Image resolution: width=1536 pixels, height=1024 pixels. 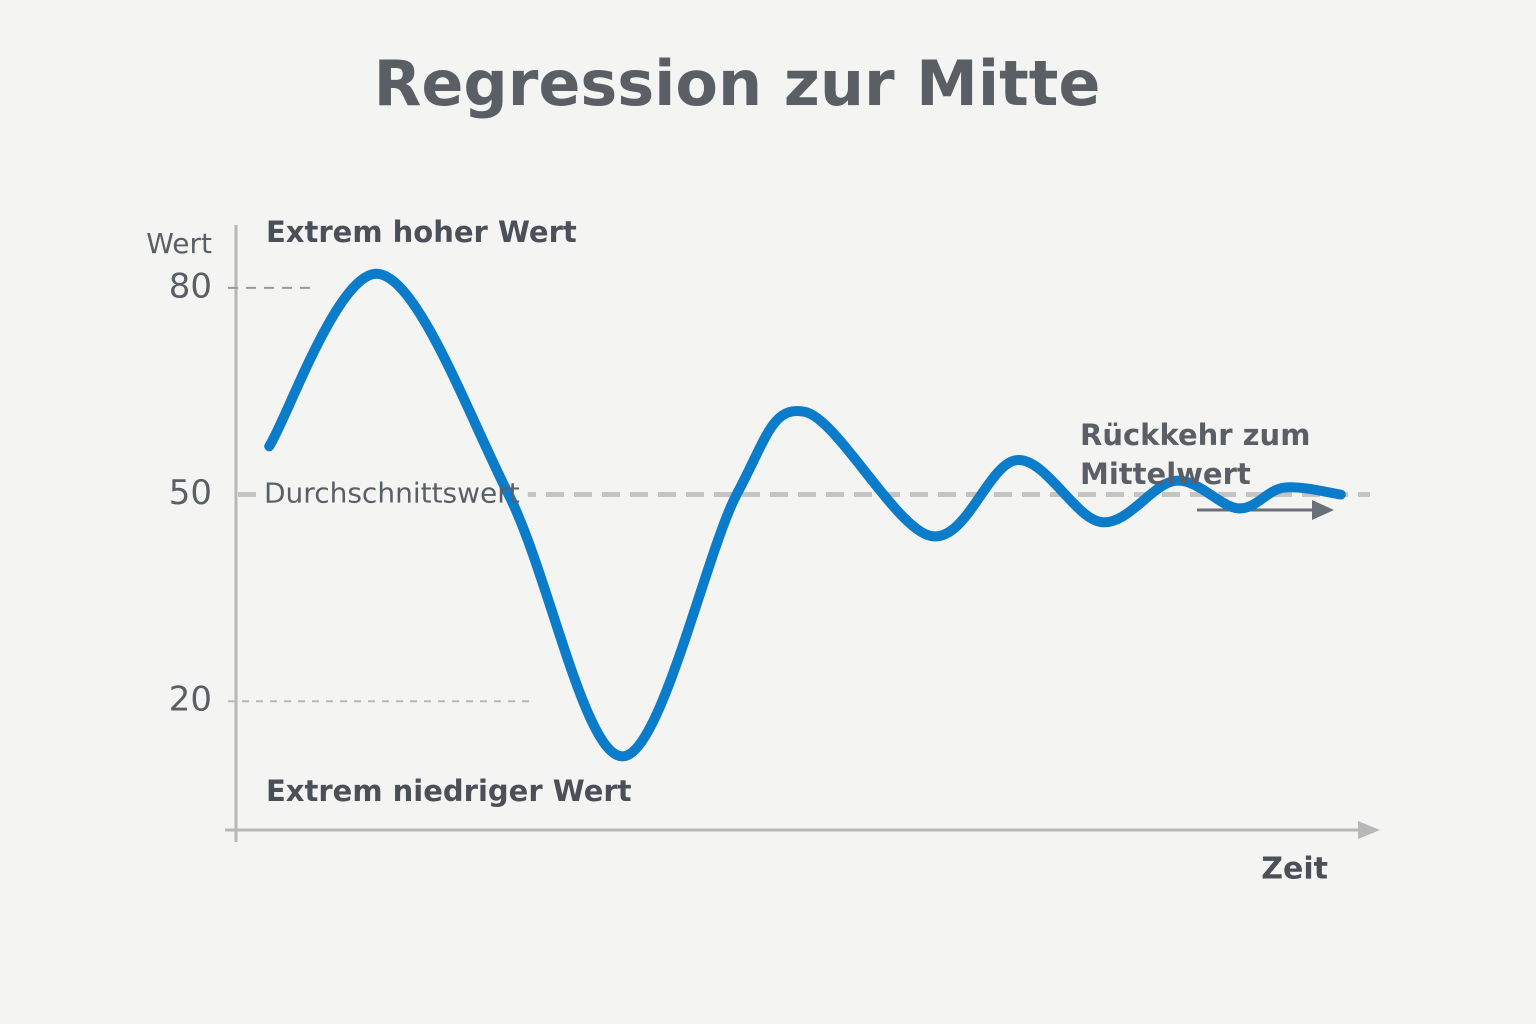 What do you see at coordinates (1195, 435) in the screenshot?
I see `annotation: Rückkehr zum` at bounding box center [1195, 435].